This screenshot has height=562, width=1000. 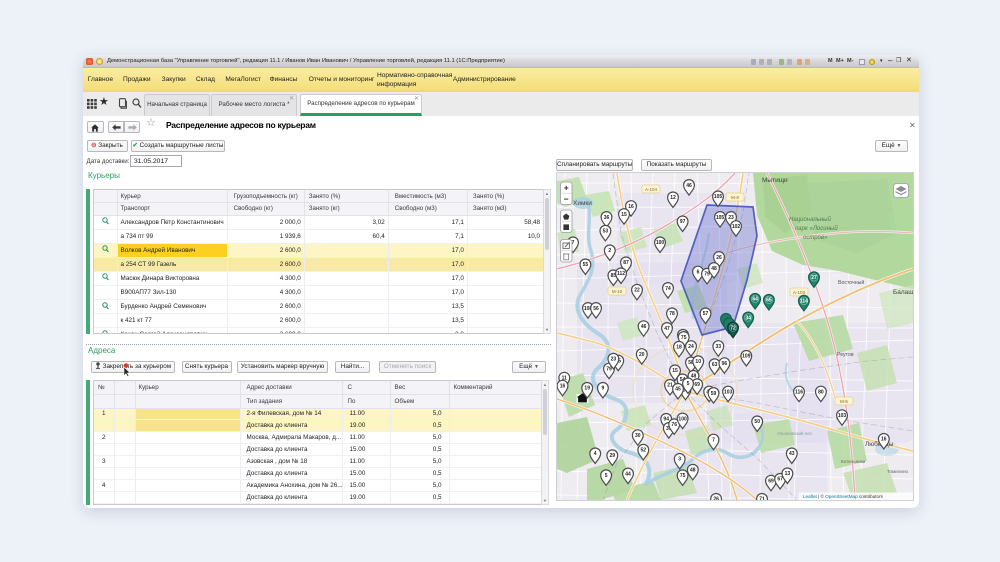 What do you see at coordinates (733, 328) in the screenshot?
I see `svg-text: 72` at bounding box center [733, 328].